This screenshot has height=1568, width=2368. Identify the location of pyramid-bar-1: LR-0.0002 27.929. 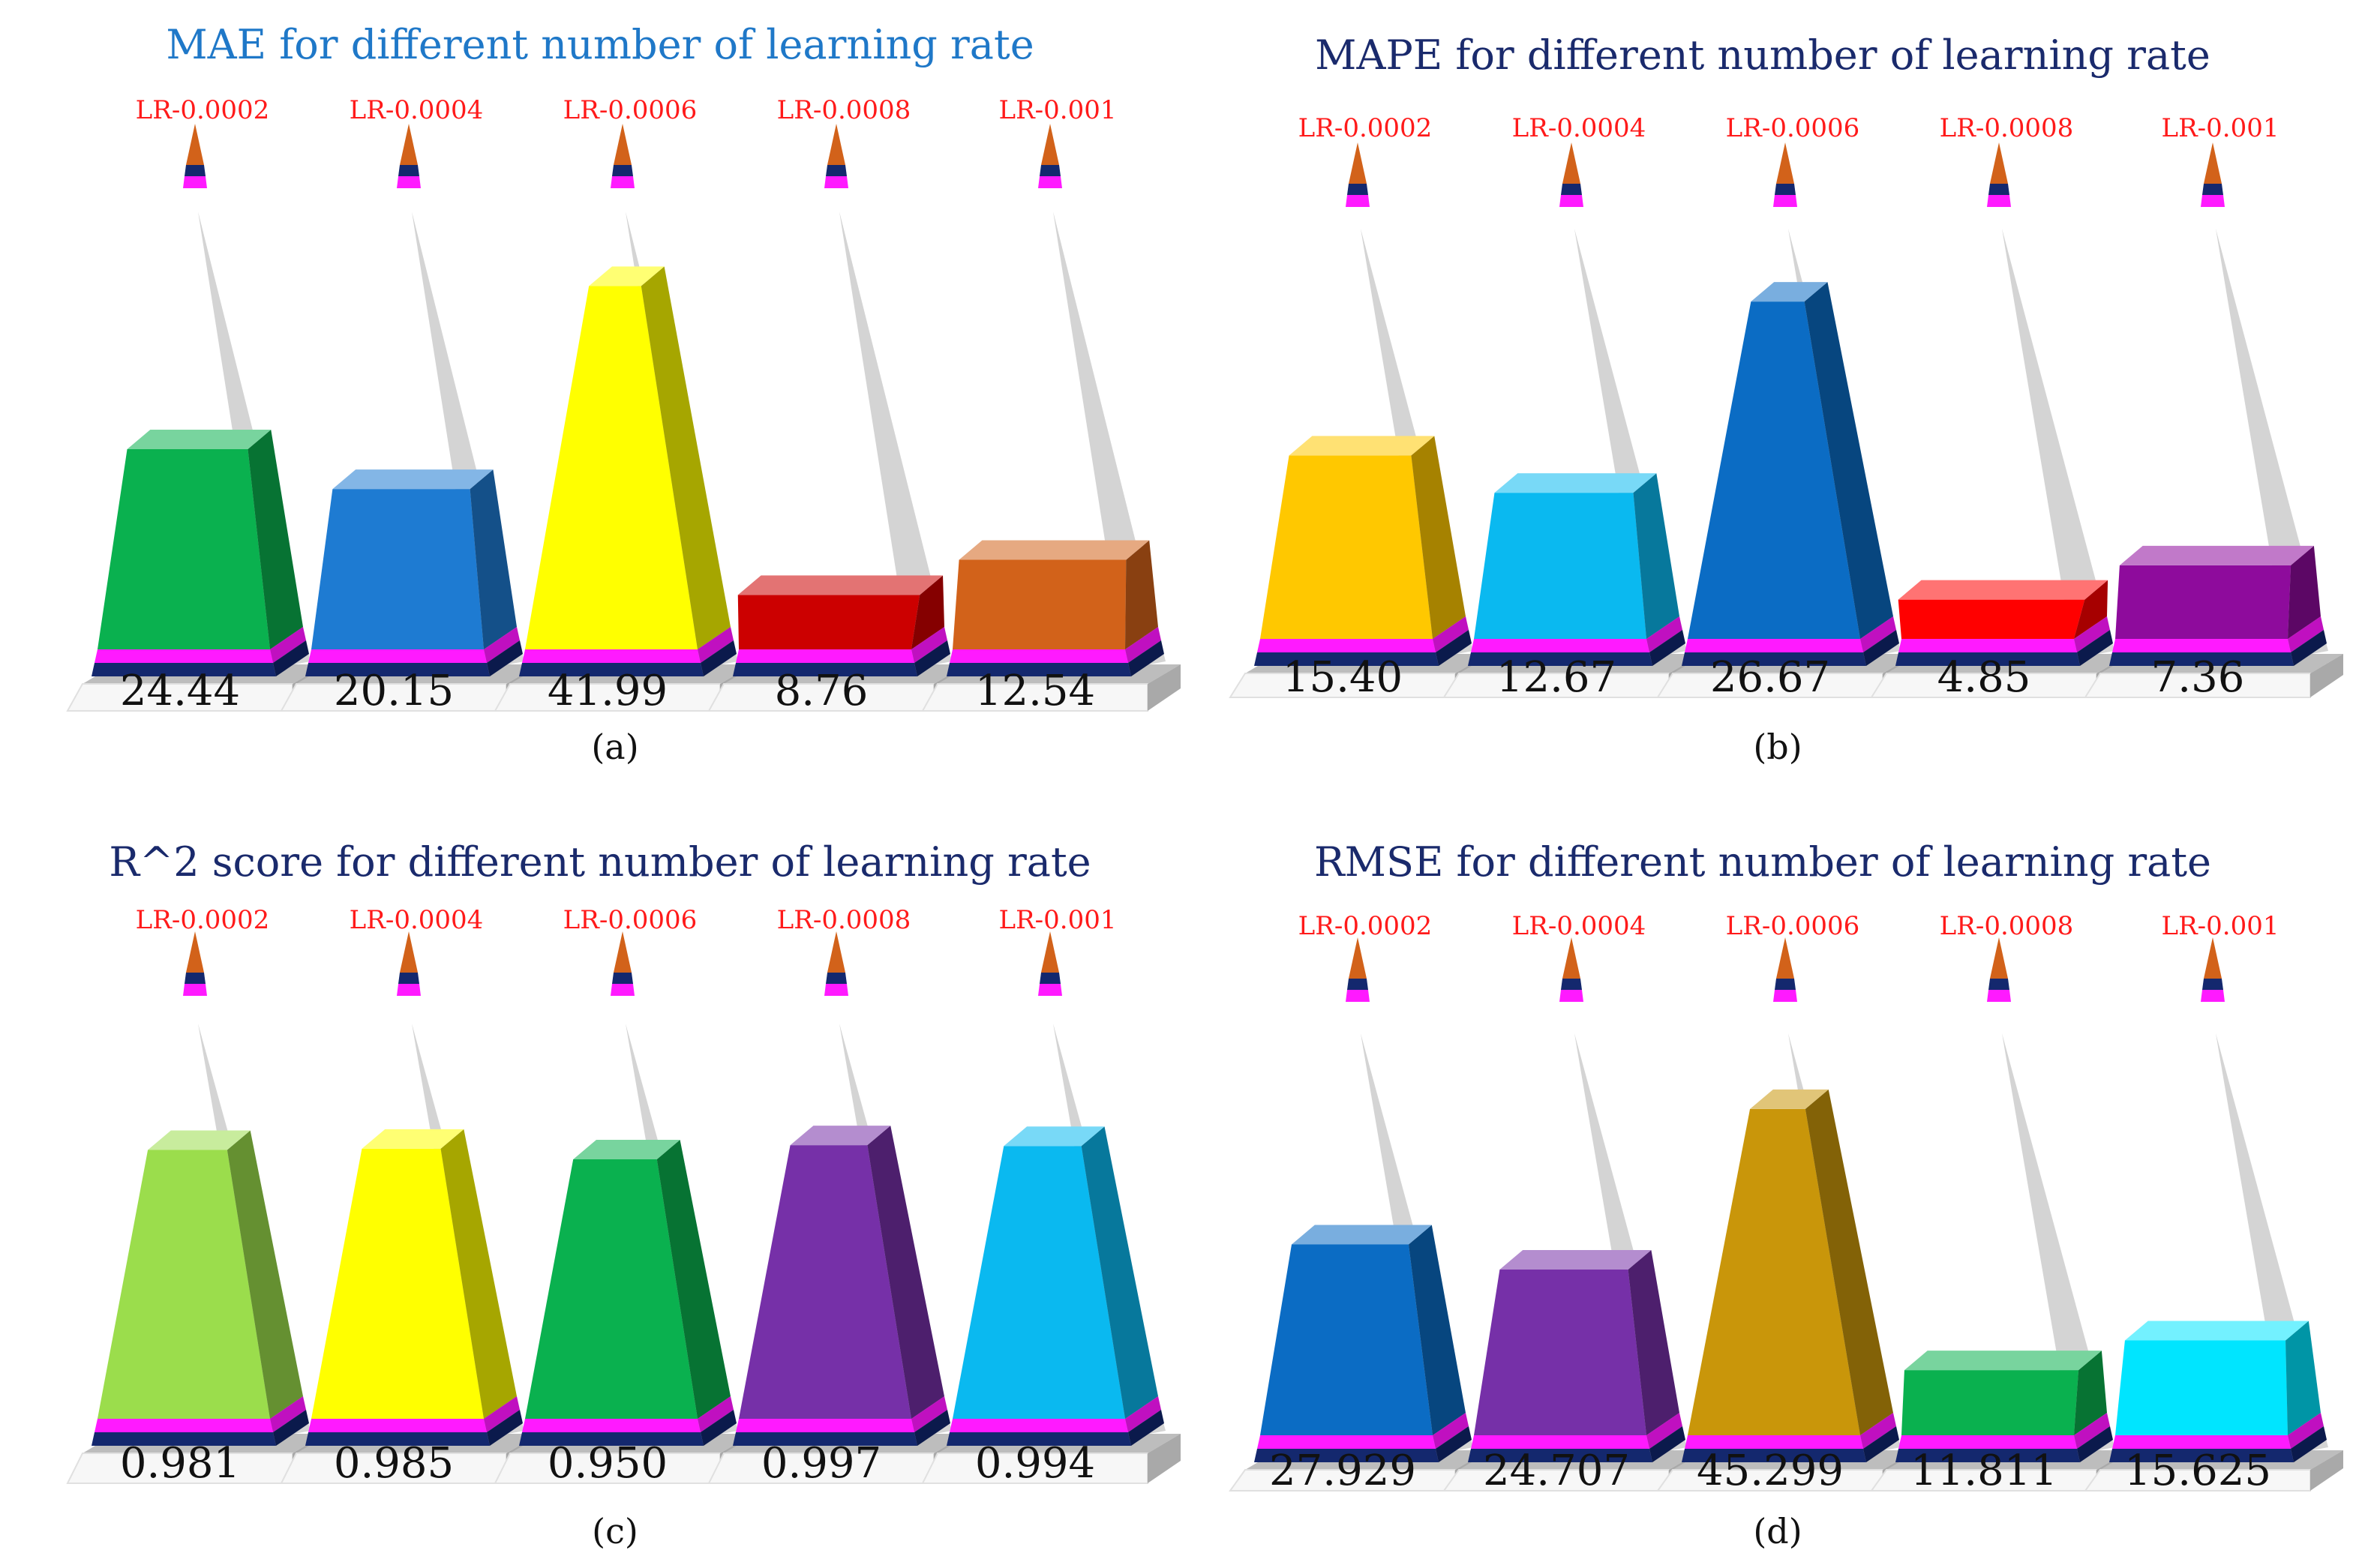
(1358, 1203).